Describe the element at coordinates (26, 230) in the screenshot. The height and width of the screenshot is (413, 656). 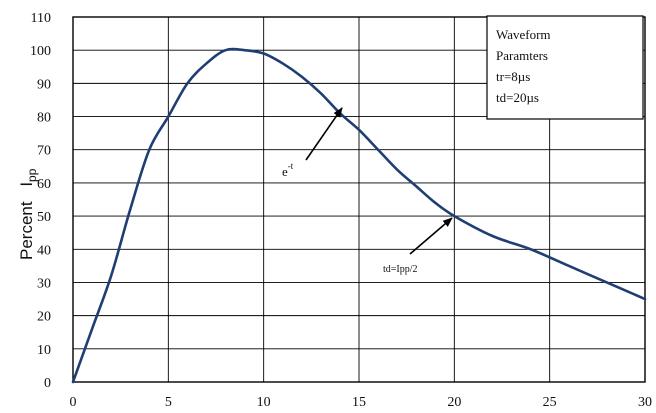
I see `y-axis-label-text: Percent` at that location.